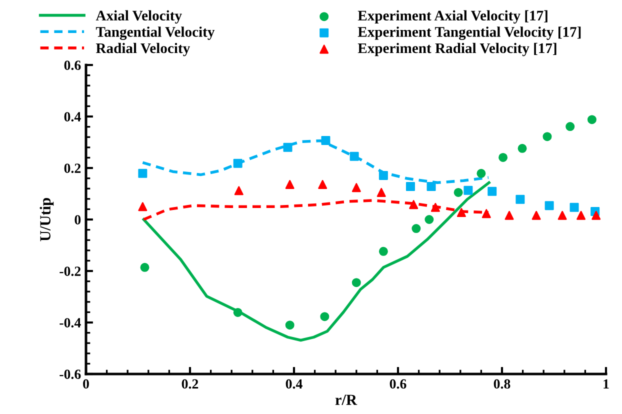 Image resolution: width=622 pixels, height=414 pixels. Describe the element at coordinates (190, 384) in the screenshot. I see `x-tick-label: 0.2` at that location.